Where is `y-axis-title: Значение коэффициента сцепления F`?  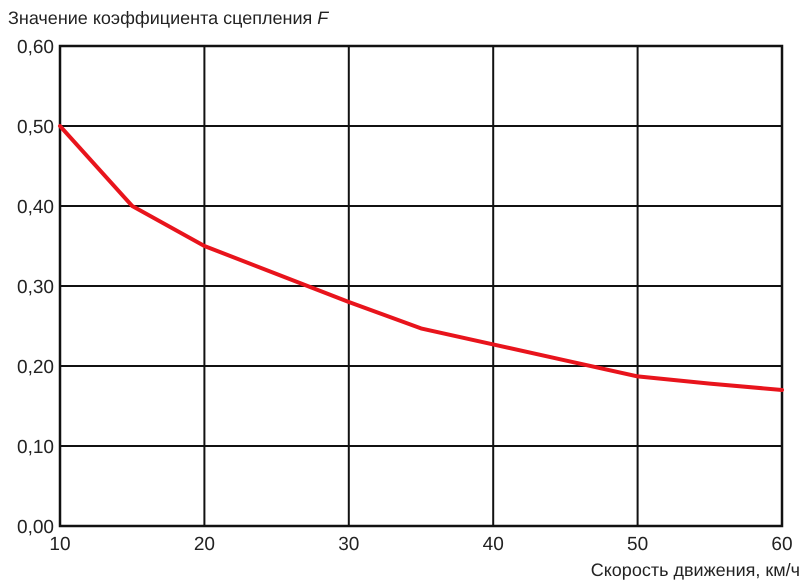 y-axis-title: Значение коэффициента сцепления F is located at coordinates (169, 18).